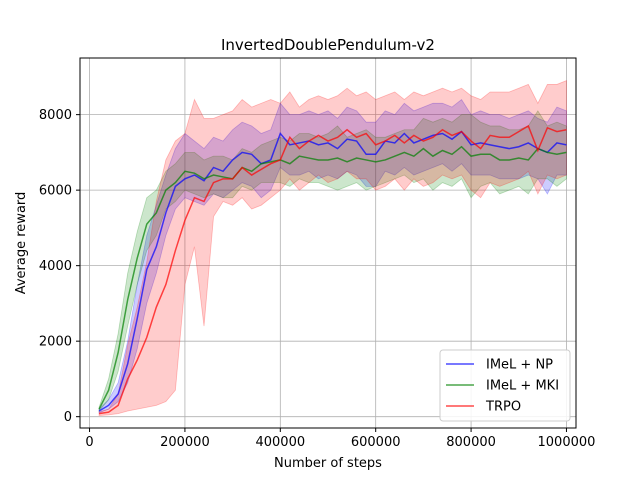  I want to click on y-tick-label: 2000, so click(55, 342).